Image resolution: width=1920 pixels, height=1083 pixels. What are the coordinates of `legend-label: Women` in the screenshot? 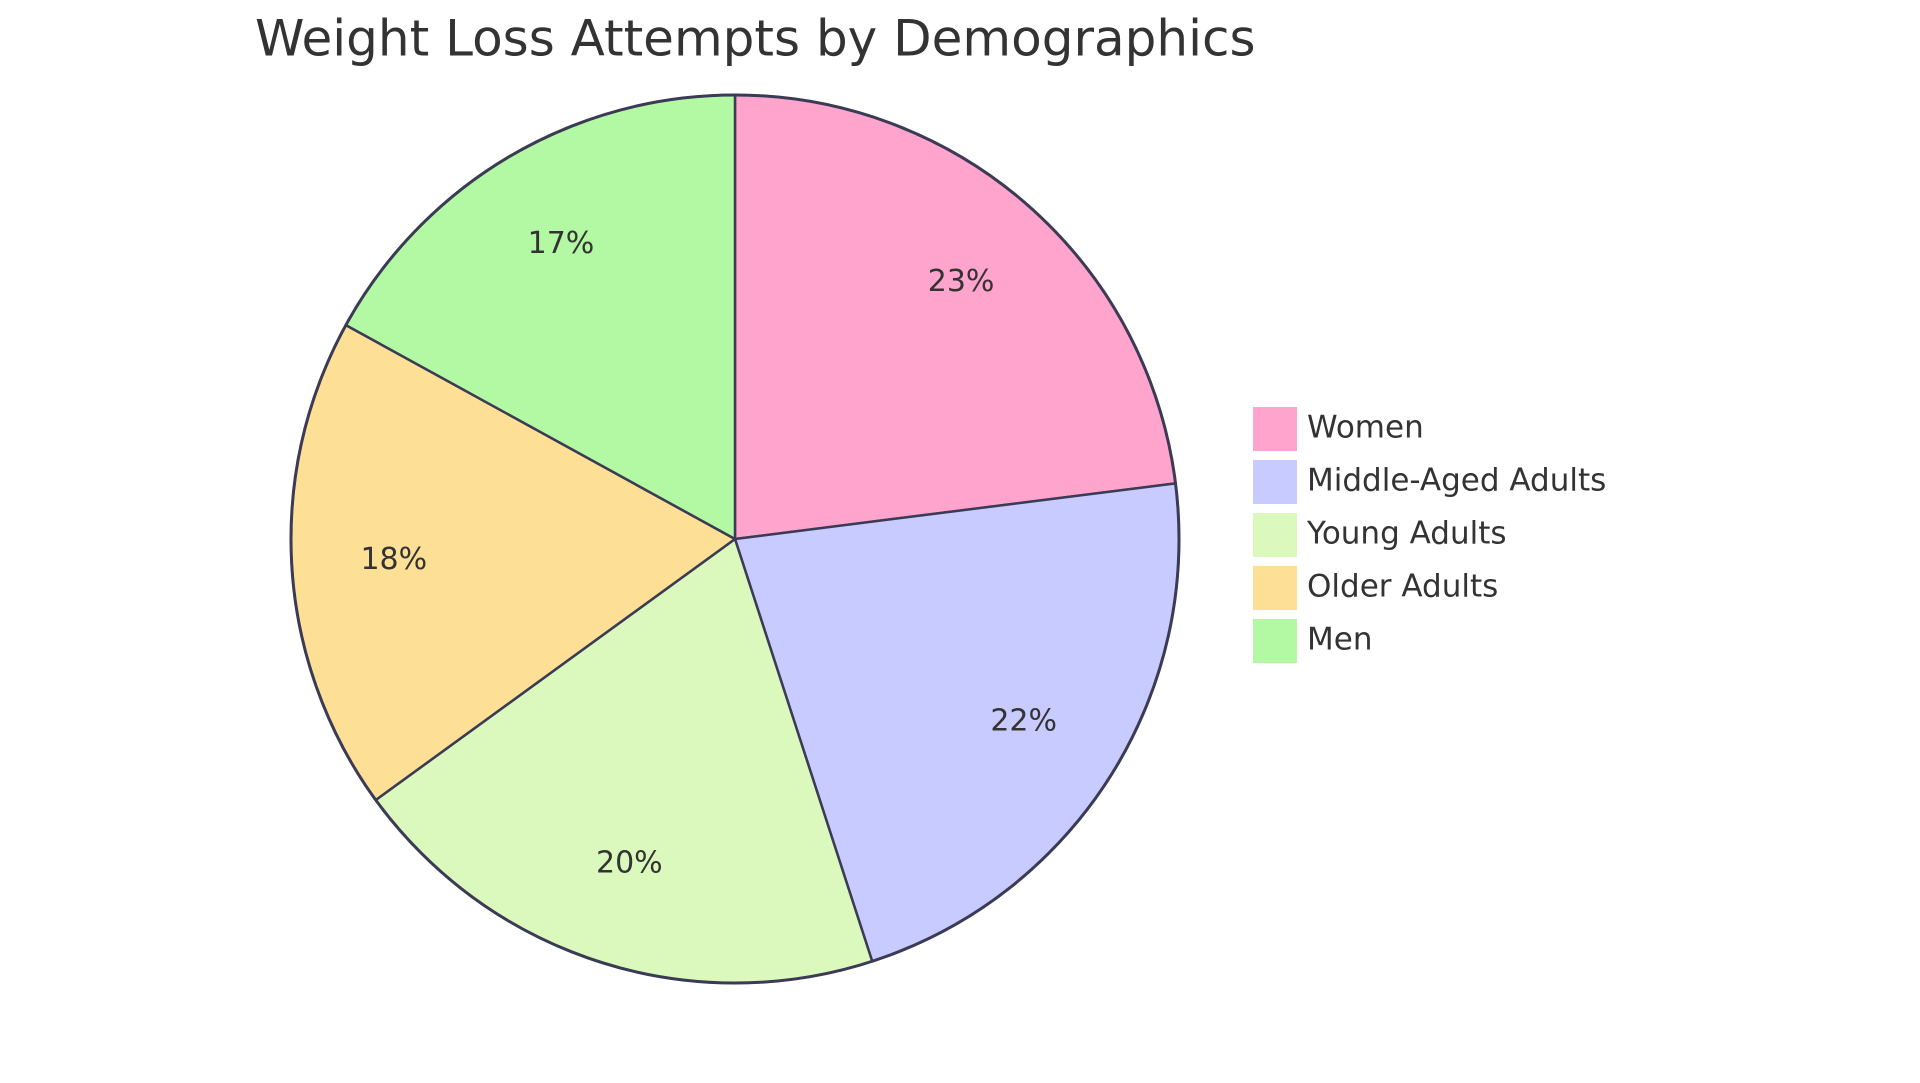 It's located at (1365, 428).